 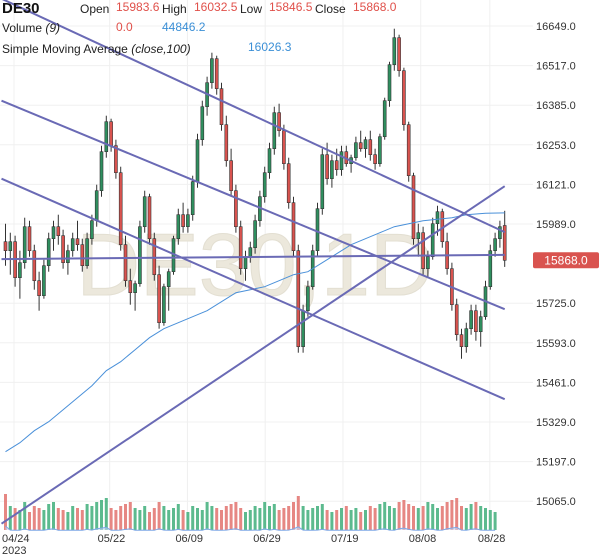 What do you see at coordinates (250, 512) in the screenshot?
I see `volume-bars` at bounding box center [250, 512].